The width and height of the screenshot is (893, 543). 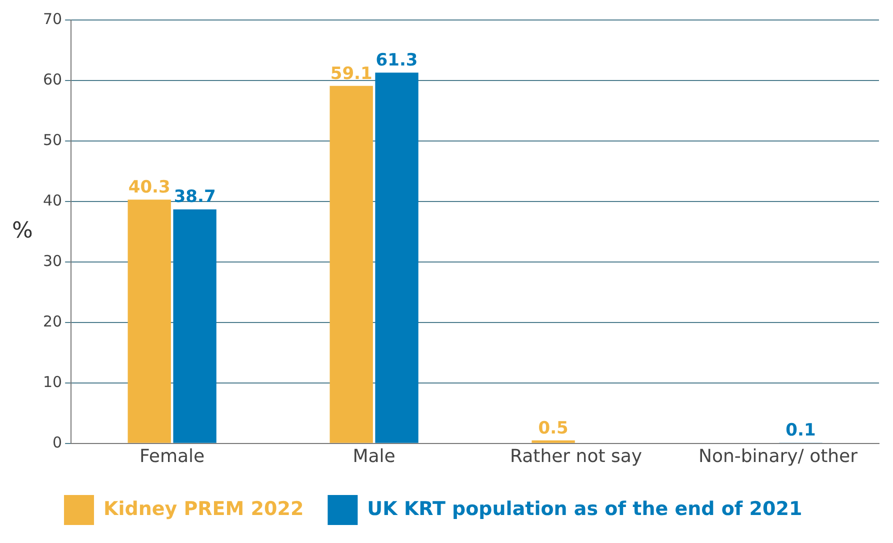 I want to click on data-label: 59.1, so click(x=351, y=74).